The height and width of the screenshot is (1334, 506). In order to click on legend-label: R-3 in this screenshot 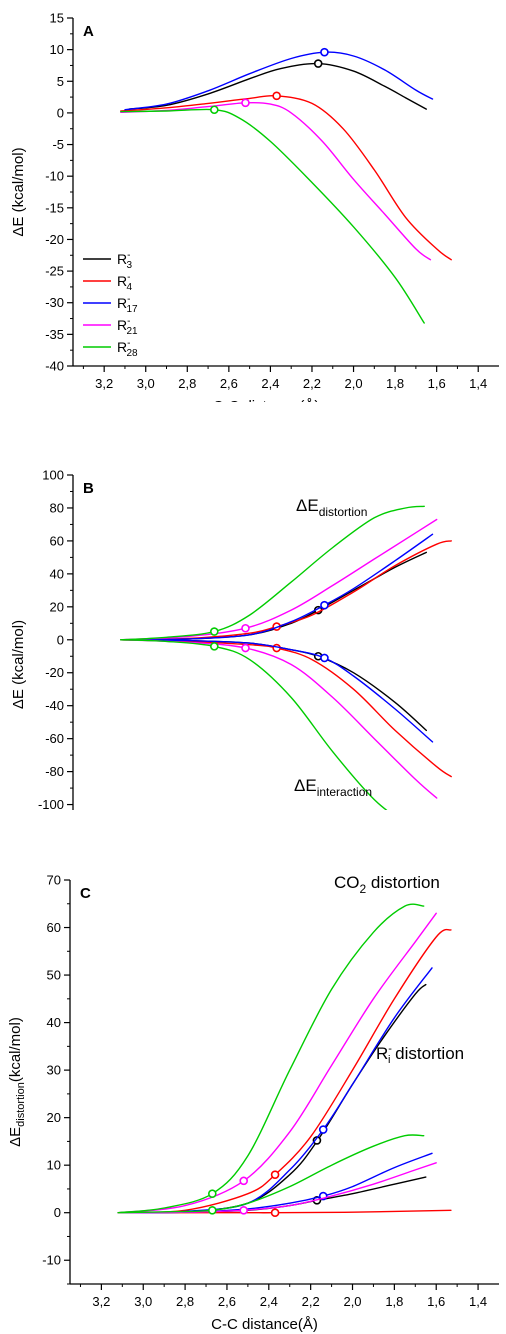, I will do `click(124, 260)`.